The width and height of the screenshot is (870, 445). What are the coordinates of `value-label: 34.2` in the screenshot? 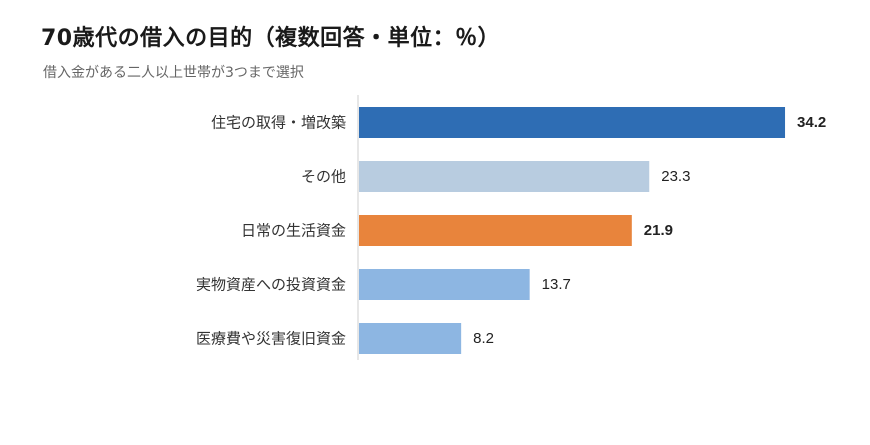 It's located at (811, 122).